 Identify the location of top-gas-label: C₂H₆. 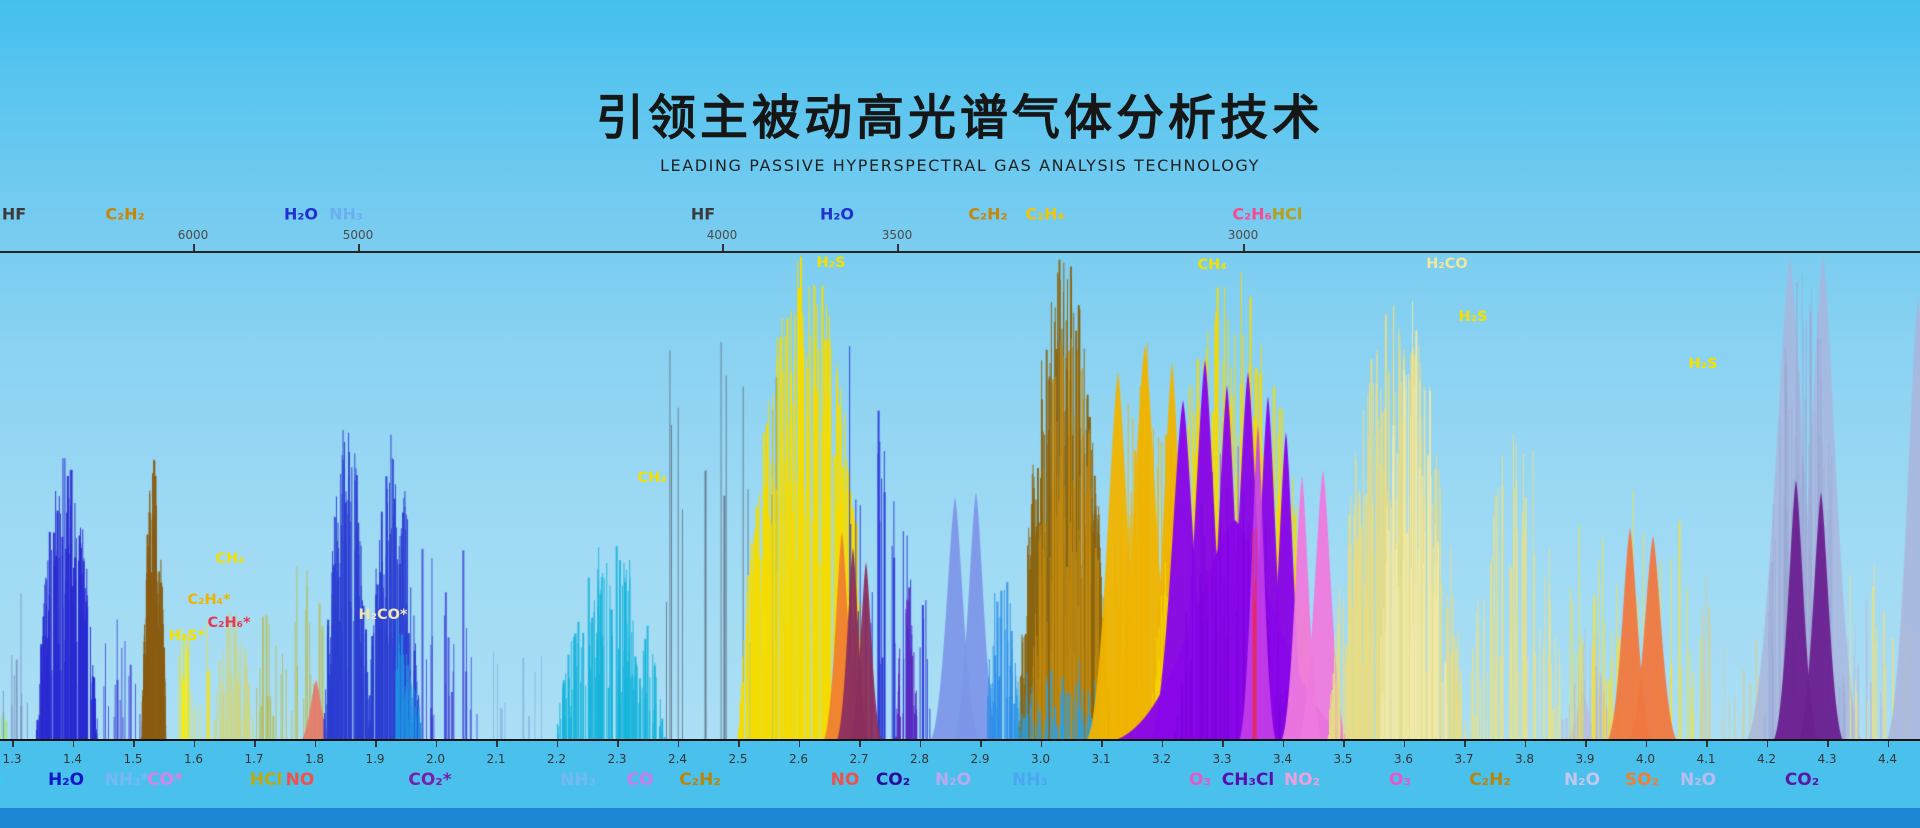
(1252, 214).